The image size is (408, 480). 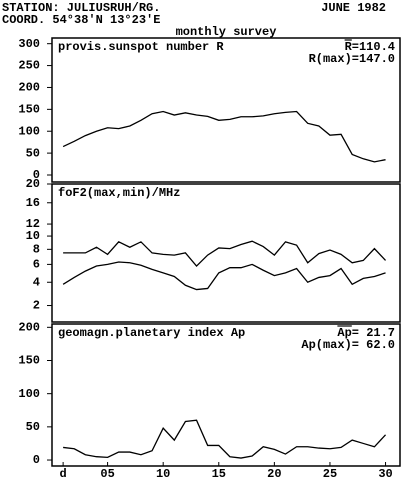 What do you see at coordinates (81, 8) in the screenshot?
I see `station: STATION: JULIUSRUH/RG.` at bounding box center [81, 8].